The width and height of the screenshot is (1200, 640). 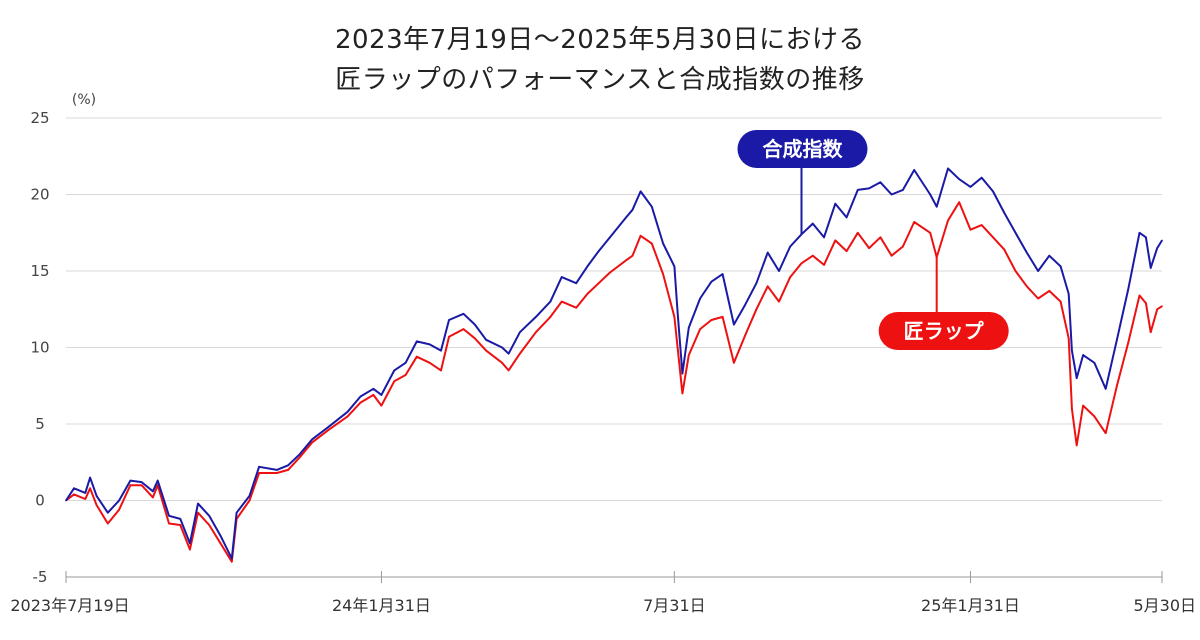 I want to click on y-tick-label: 15, so click(x=39, y=271).